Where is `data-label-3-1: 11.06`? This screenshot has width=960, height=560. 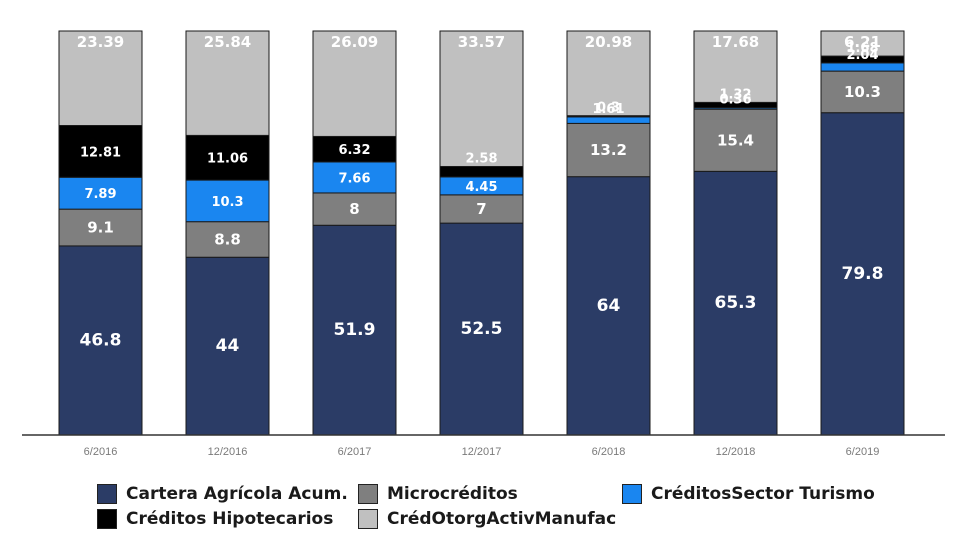 data-label-3-1: 11.06 is located at coordinates (227, 159).